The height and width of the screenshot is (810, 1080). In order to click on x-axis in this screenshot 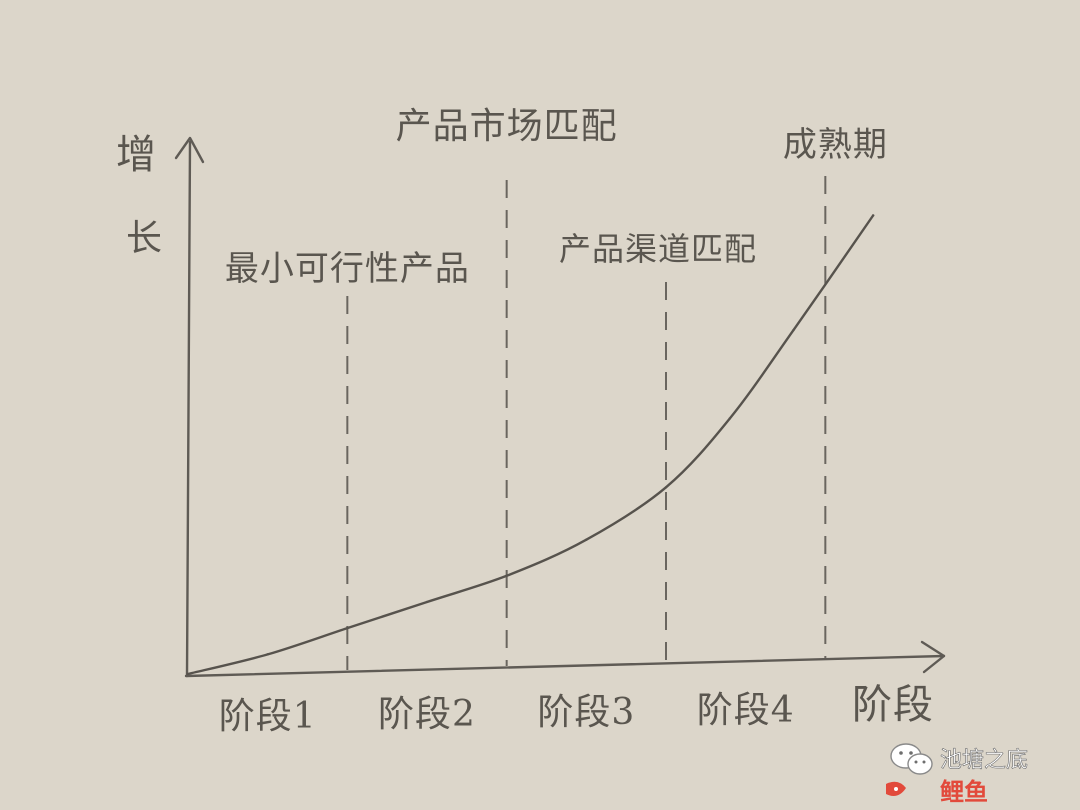, I will do `click(565, 666)`.